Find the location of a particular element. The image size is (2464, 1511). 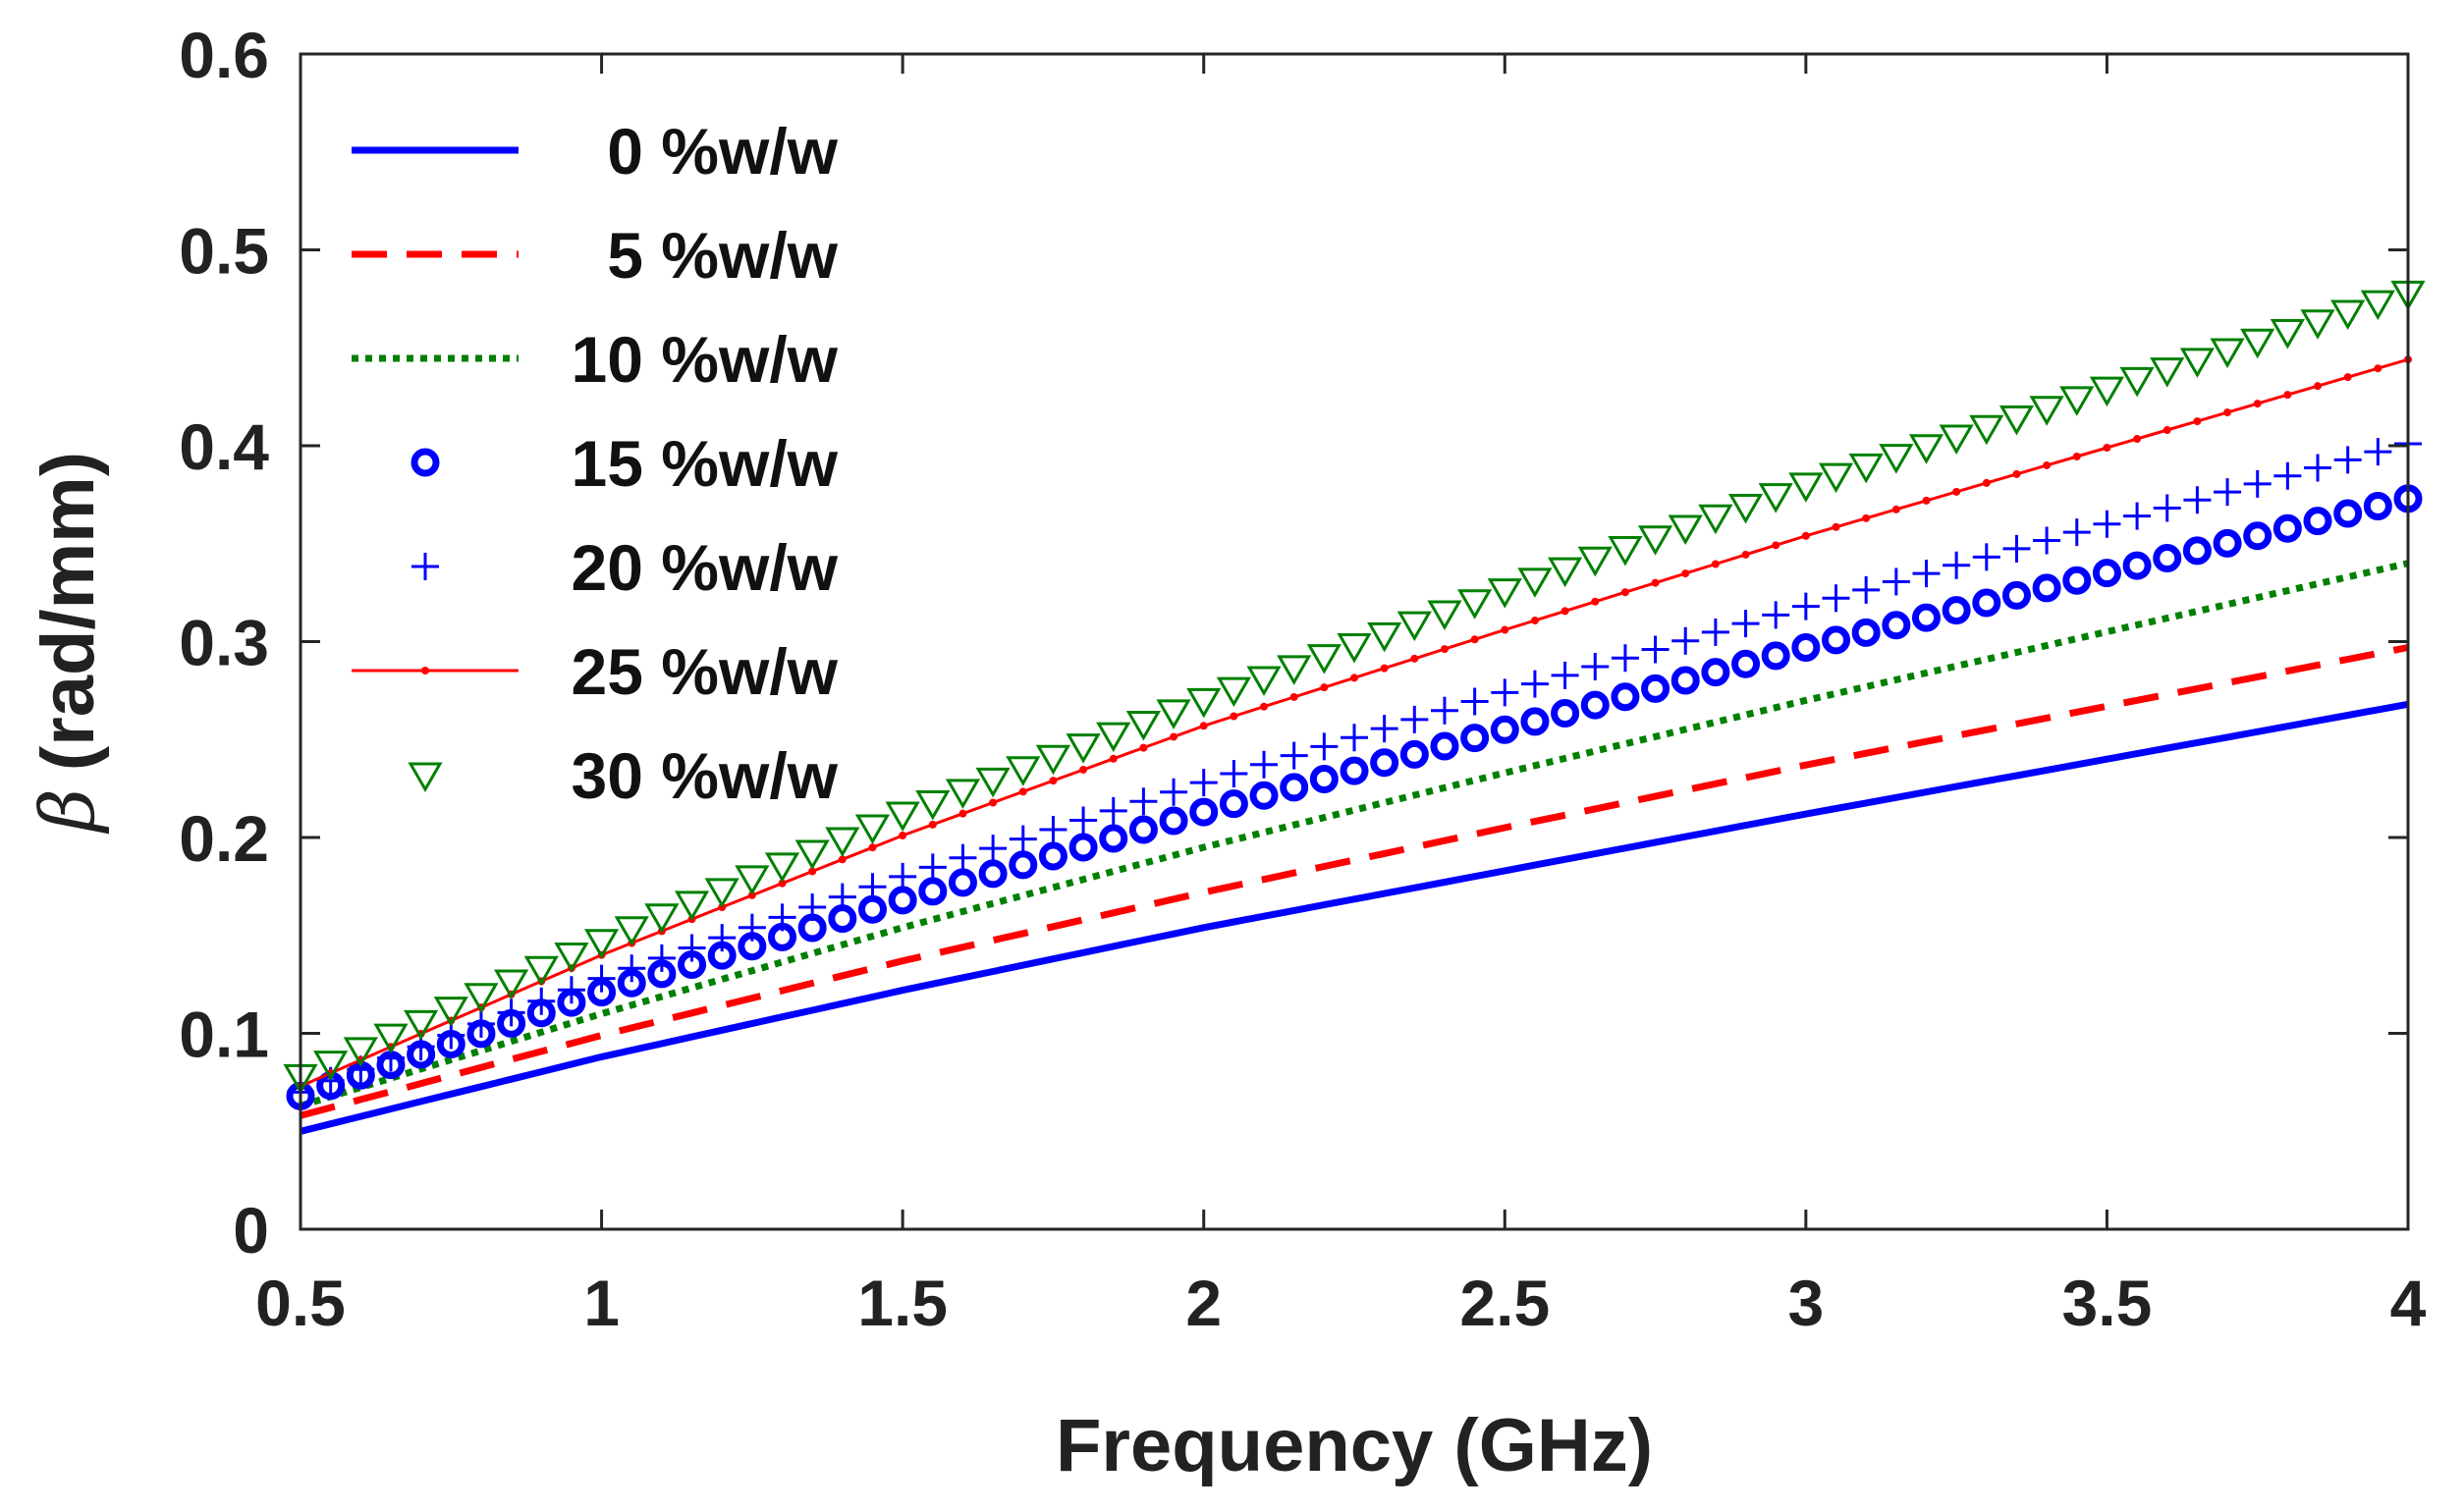

y-tick-label: 0.6 is located at coordinates (224, 55).